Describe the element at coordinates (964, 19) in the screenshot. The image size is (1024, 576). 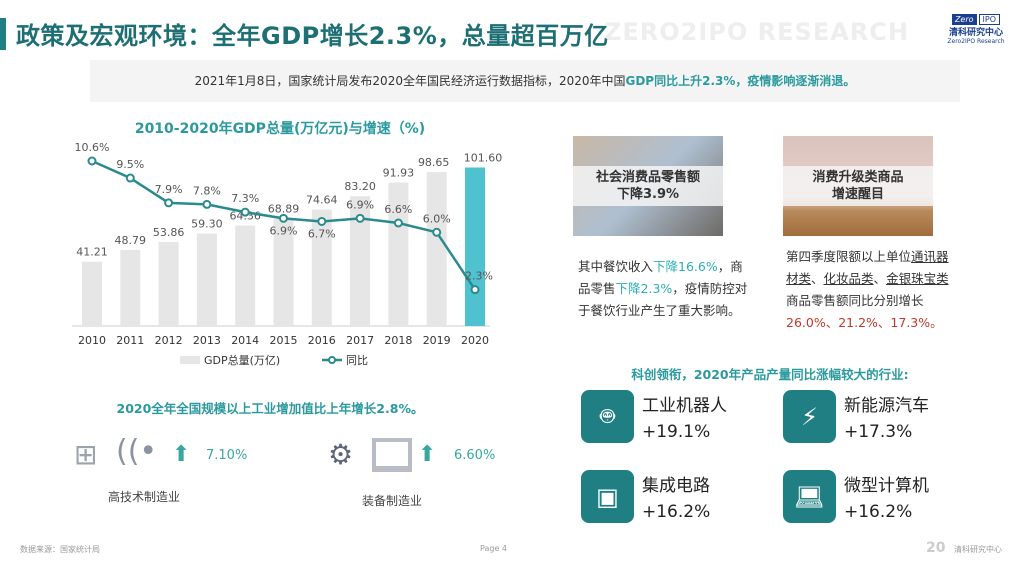
I see `logo-left: Zero` at that location.